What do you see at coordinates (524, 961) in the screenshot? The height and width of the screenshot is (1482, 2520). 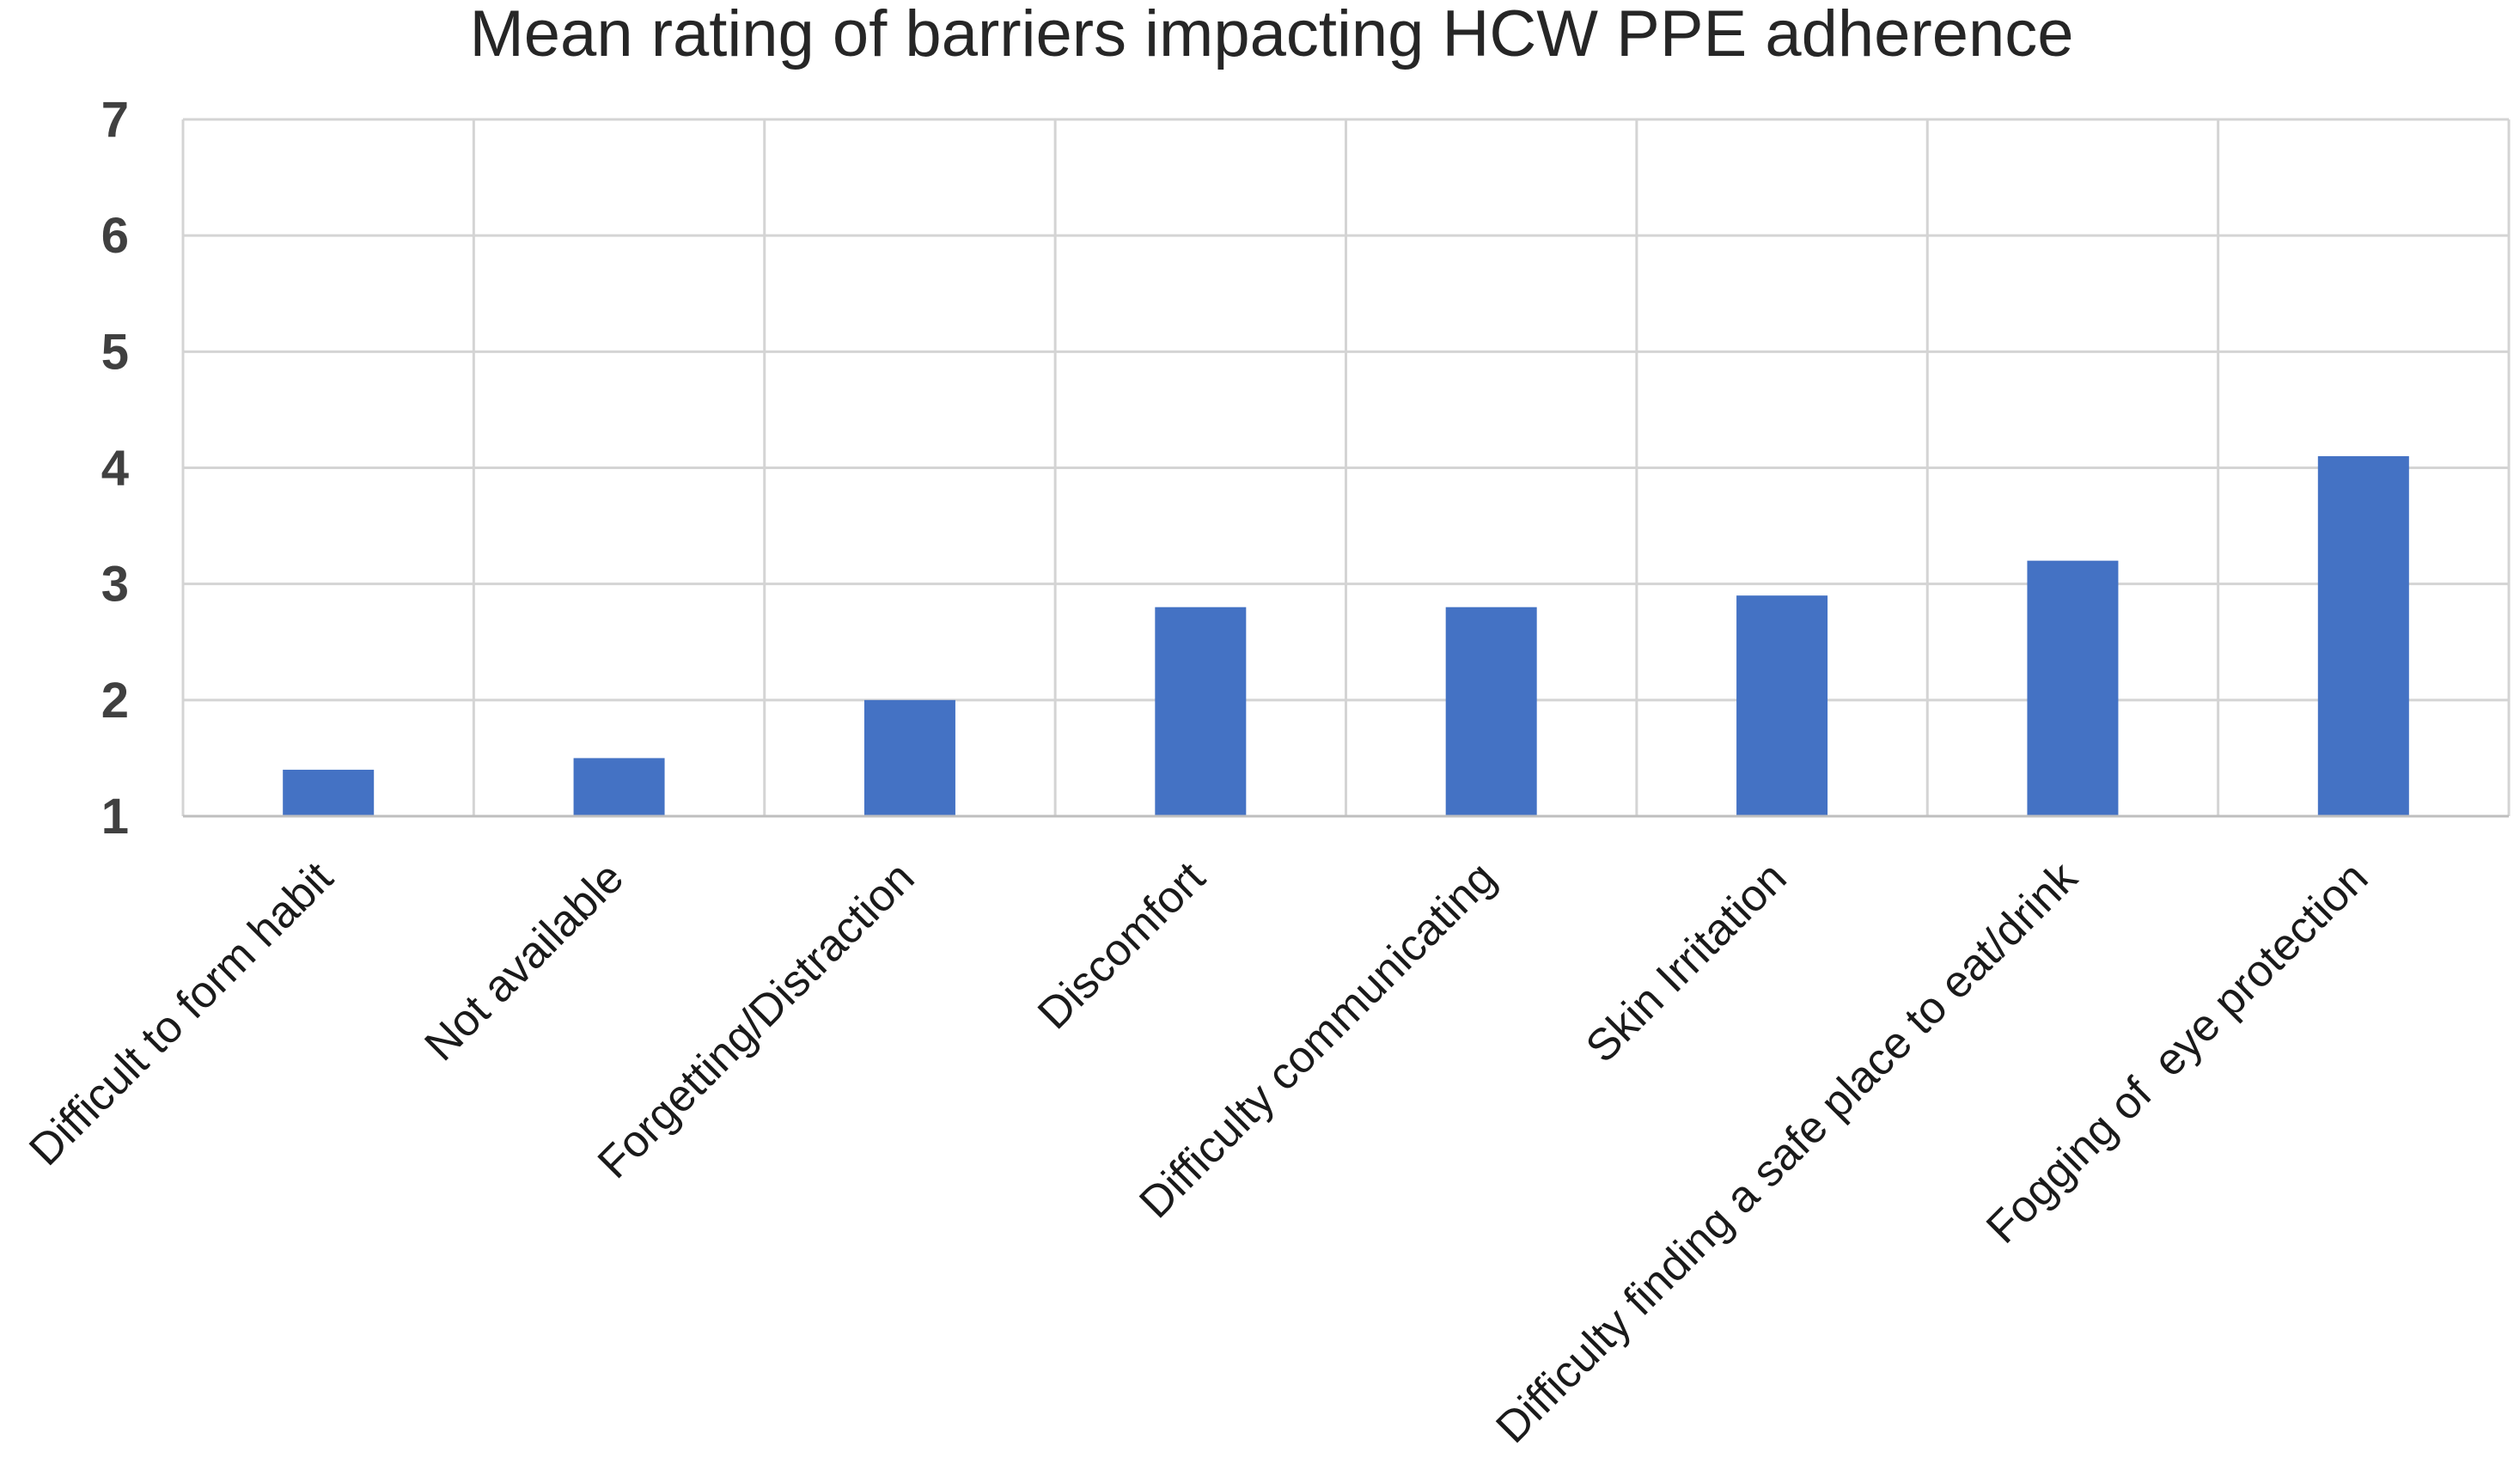 I see `x-tick-label: Not available` at bounding box center [524, 961].